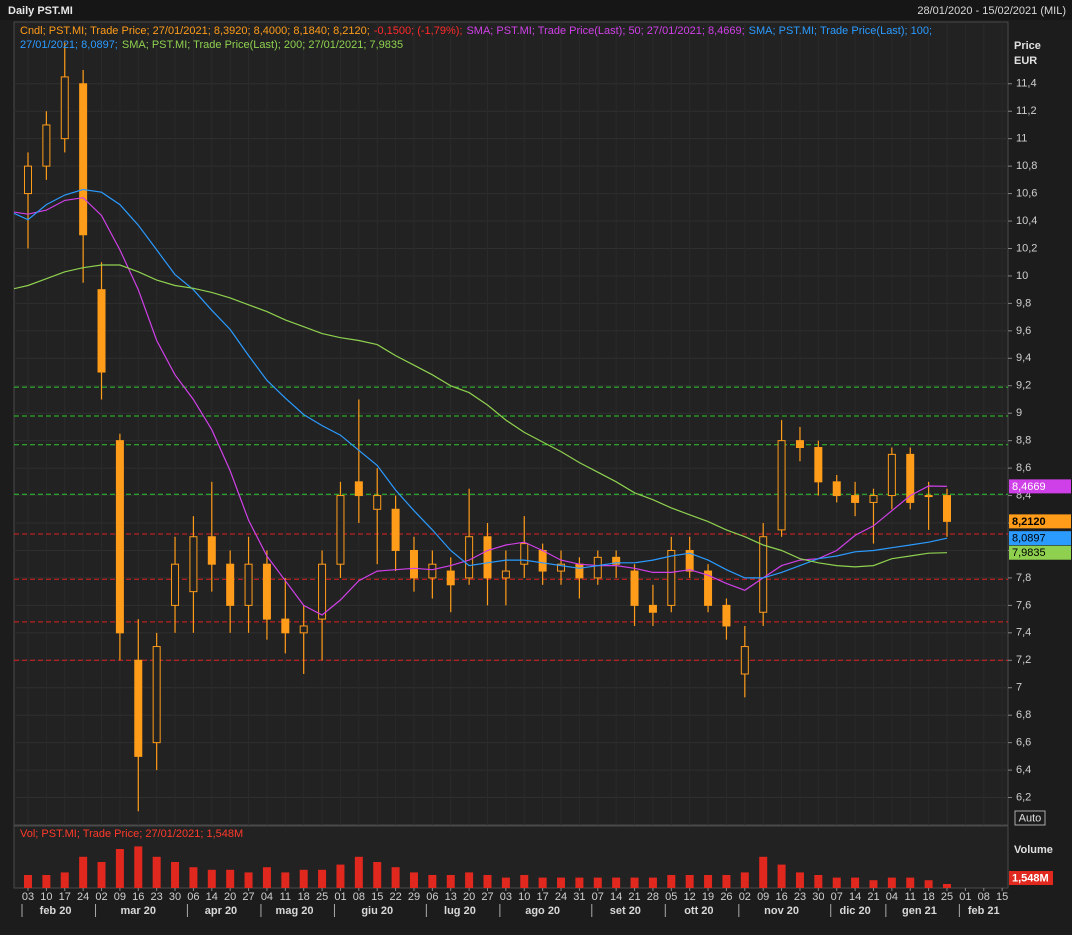 Image resolution: width=1072 pixels, height=935 pixels. Describe the element at coordinates (506, 897) in the screenshot. I see `x-tick-label: 03` at that location.